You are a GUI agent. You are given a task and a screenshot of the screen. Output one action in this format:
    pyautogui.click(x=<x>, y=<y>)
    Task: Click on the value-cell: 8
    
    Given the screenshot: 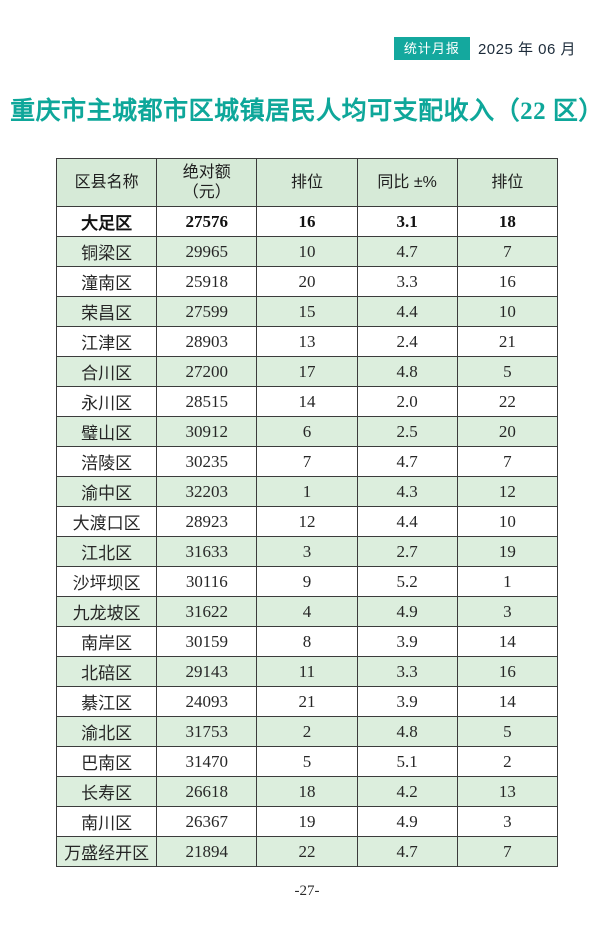 What is the action you would take?
    pyautogui.click(x=307, y=641)
    